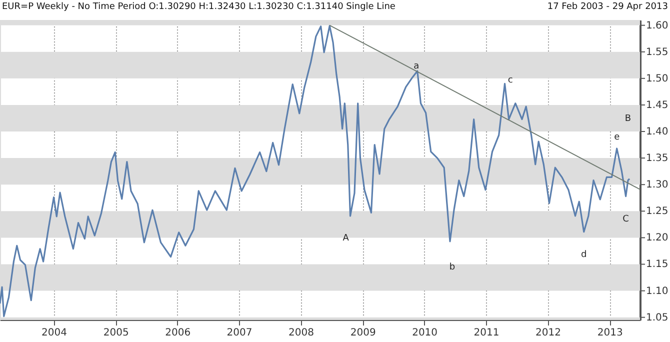 This screenshot has height=342, width=670. Describe the element at coordinates (657, 264) in the screenshot. I see `y-tick-label: 1.15` at that location.